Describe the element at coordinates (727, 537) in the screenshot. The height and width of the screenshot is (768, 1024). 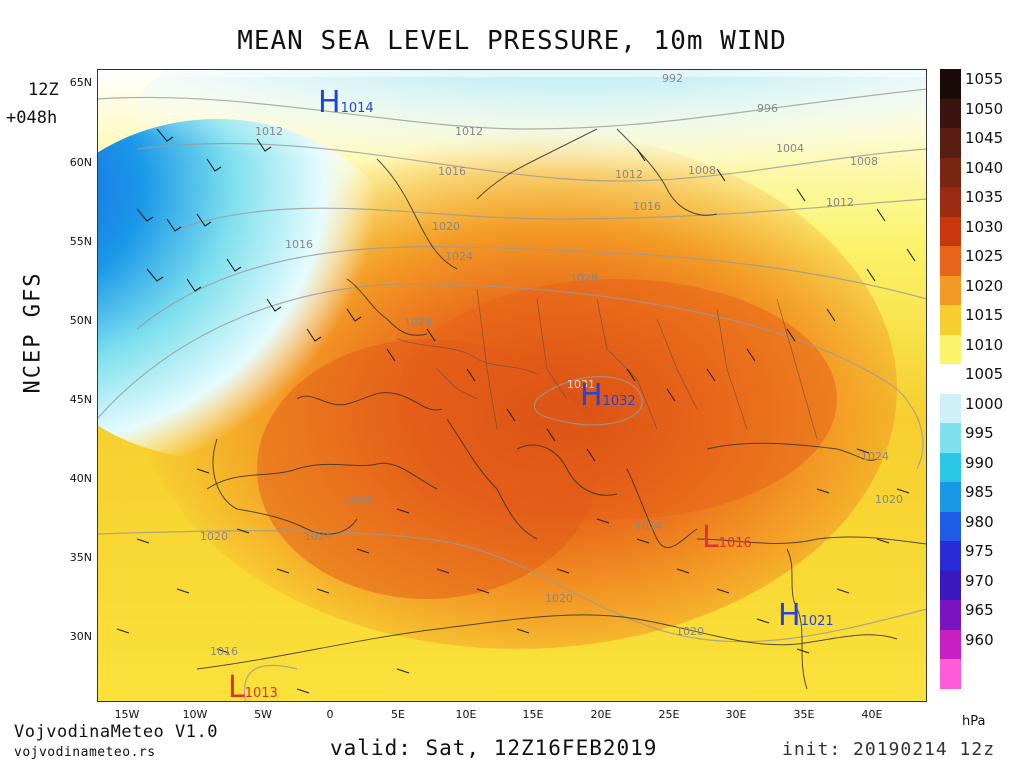
I see `low-marker: L1016` at that location.